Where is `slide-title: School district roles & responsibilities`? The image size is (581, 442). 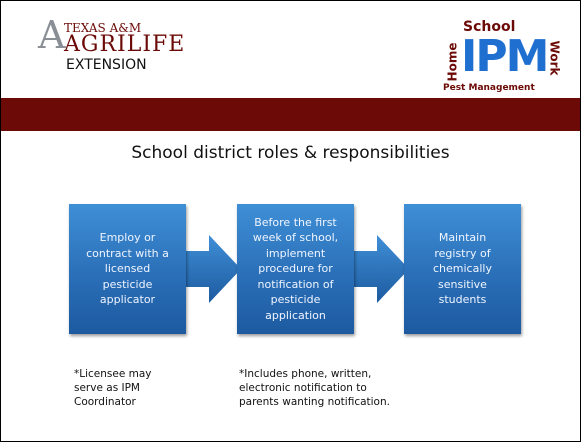 slide-title: School district roles & responsibilities is located at coordinates (290, 153).